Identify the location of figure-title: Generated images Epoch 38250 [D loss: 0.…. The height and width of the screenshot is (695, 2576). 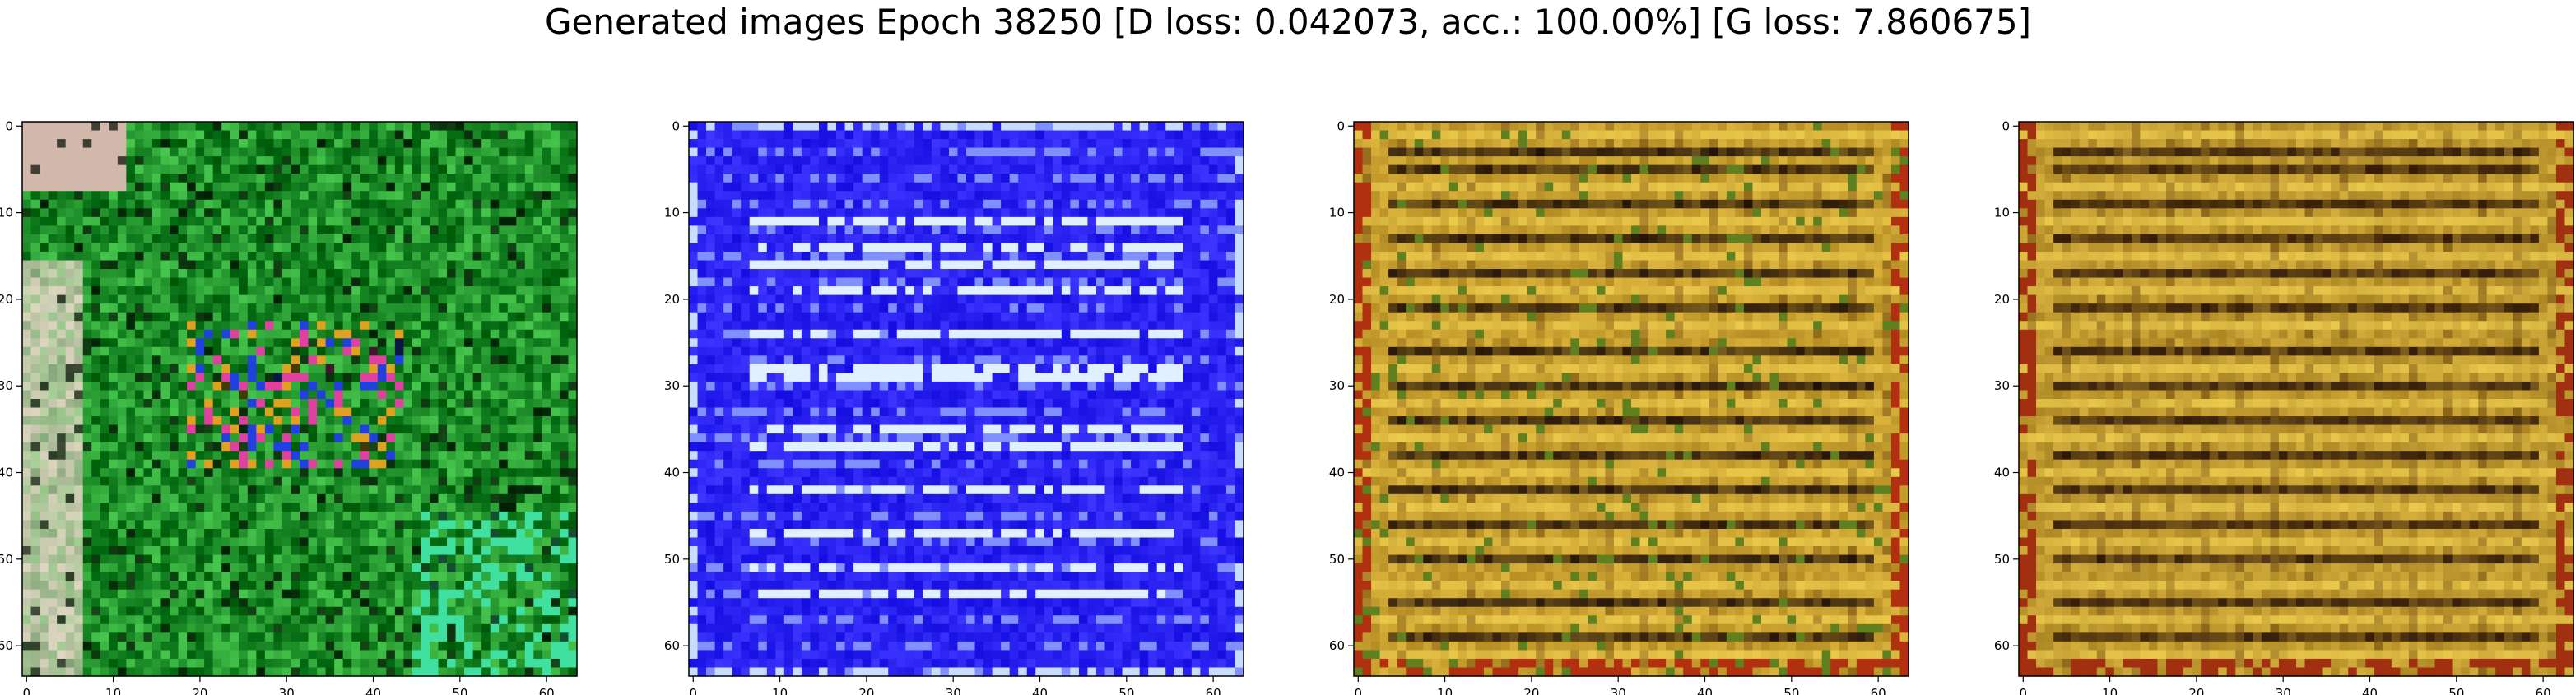
(1288, 22).